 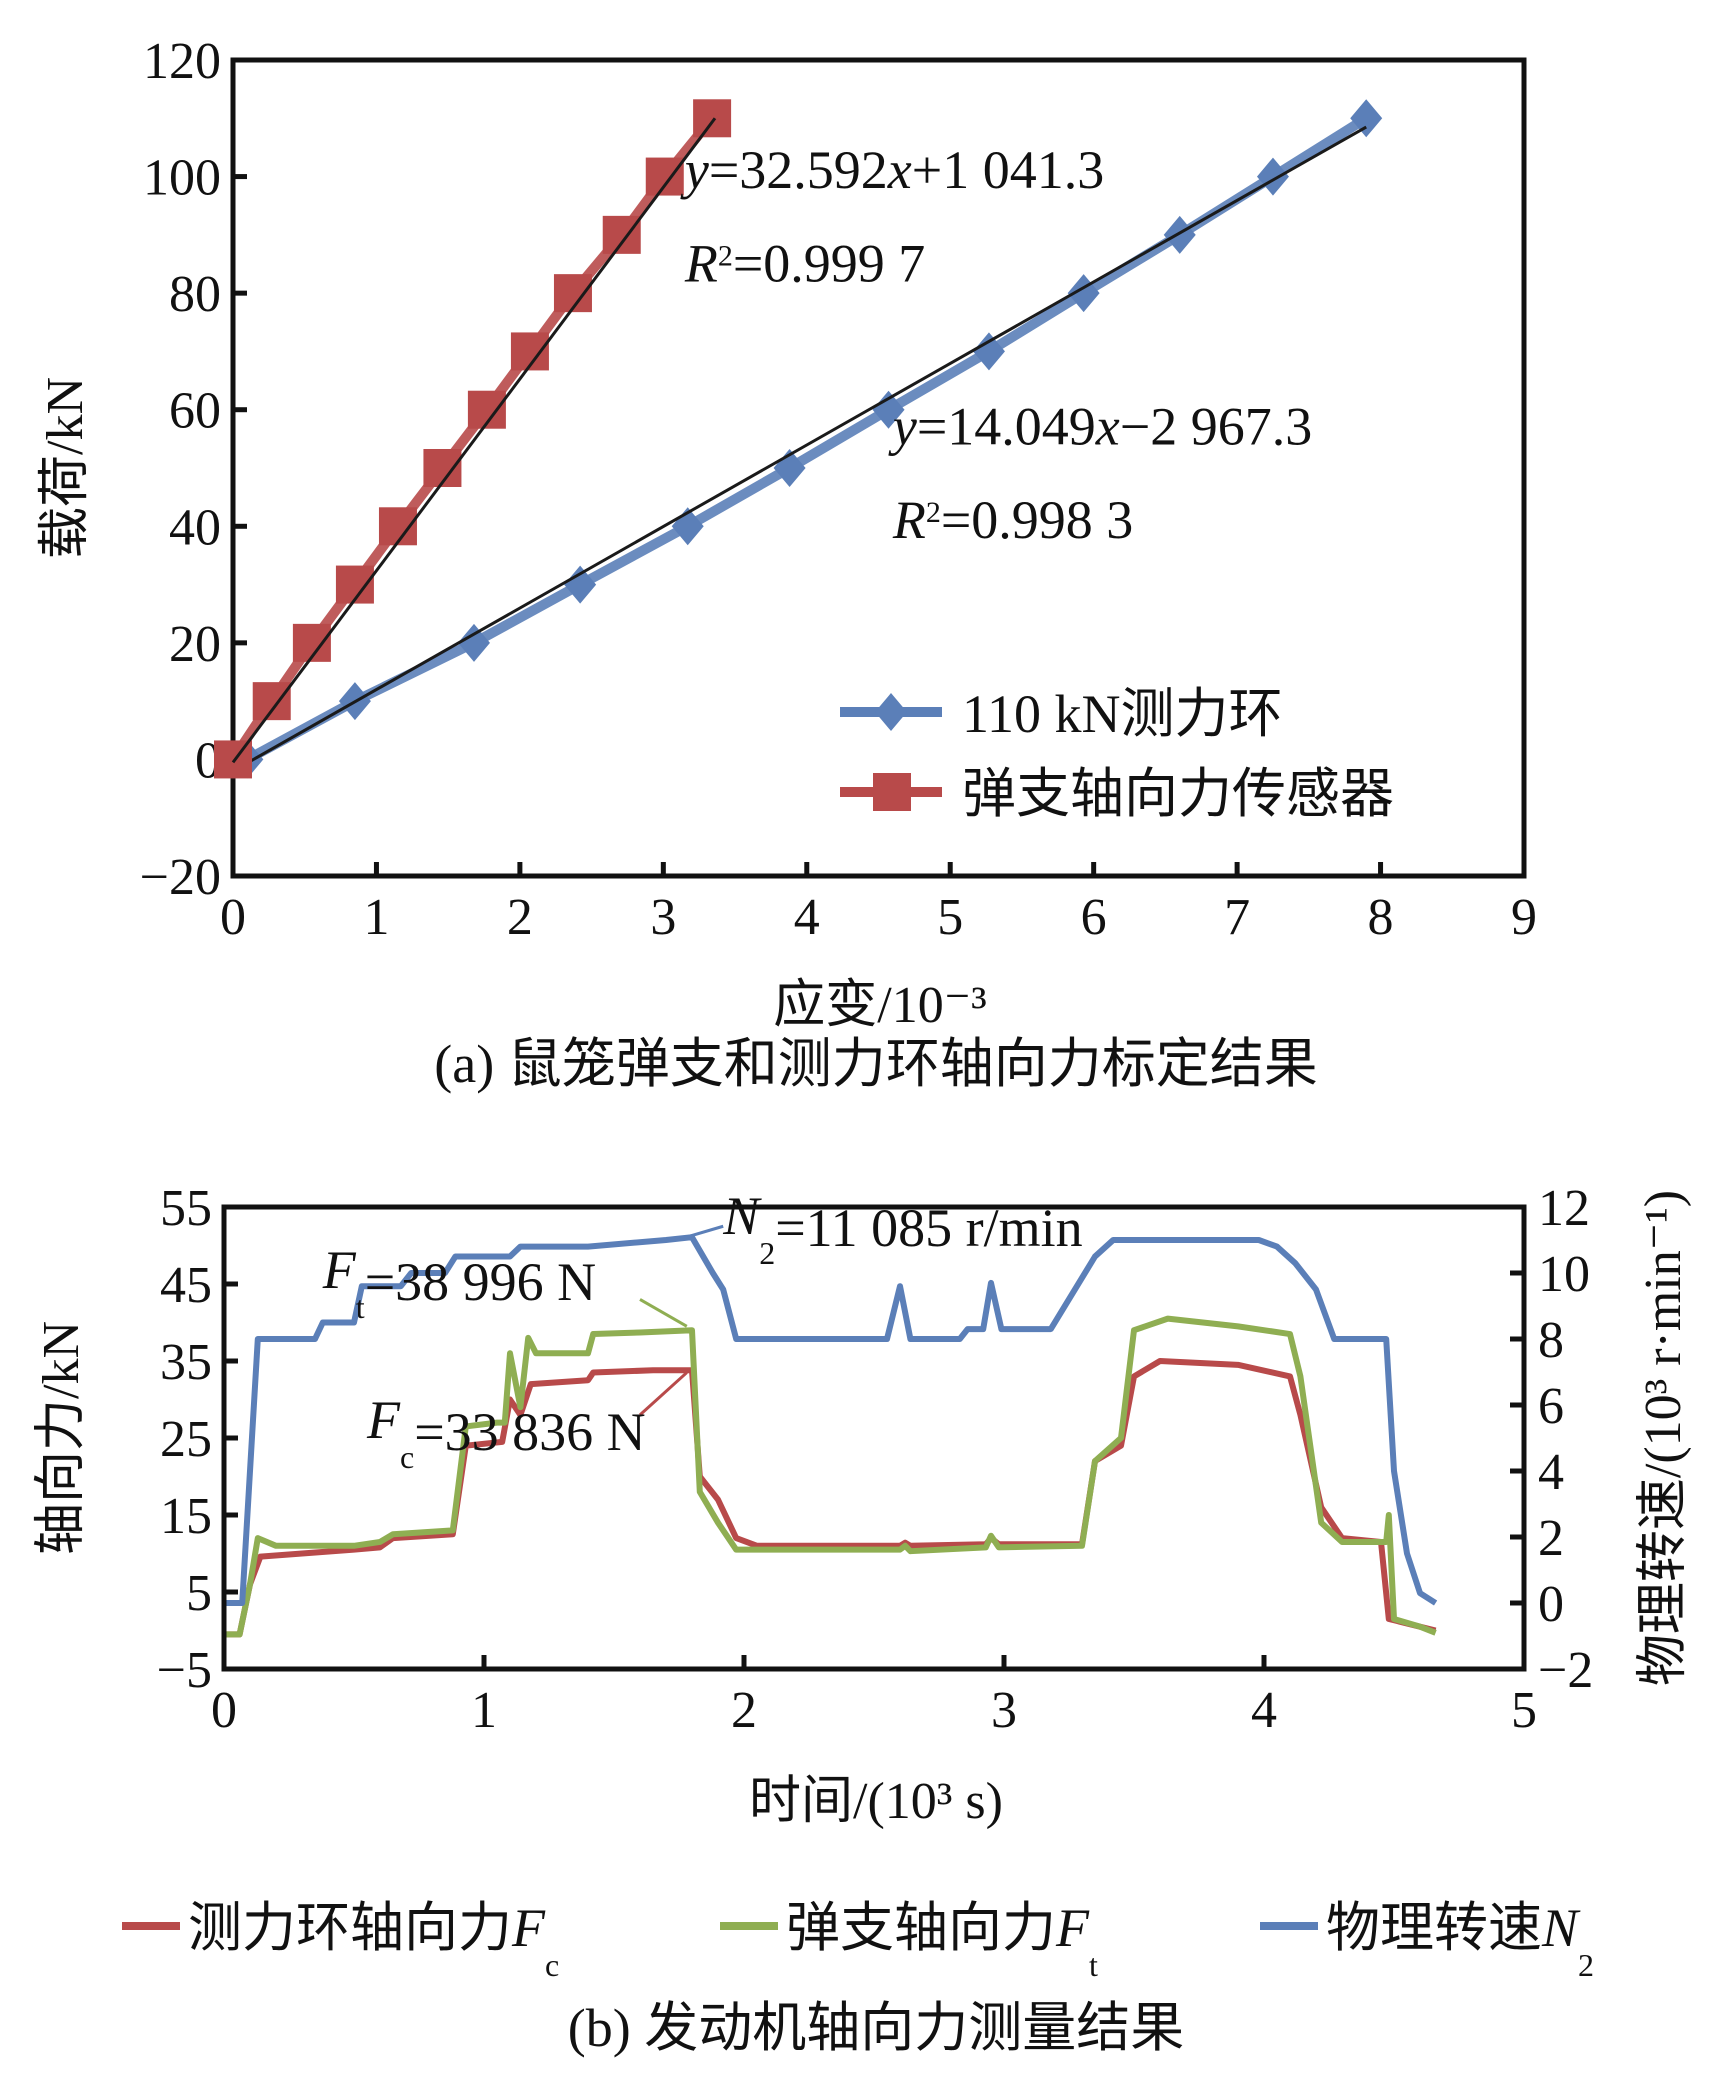 What do you see at coordinates (1565, 1670) in the screenshot?
I see `y-tick-label-right-b: −2` at bounding box center [1565, 1670].